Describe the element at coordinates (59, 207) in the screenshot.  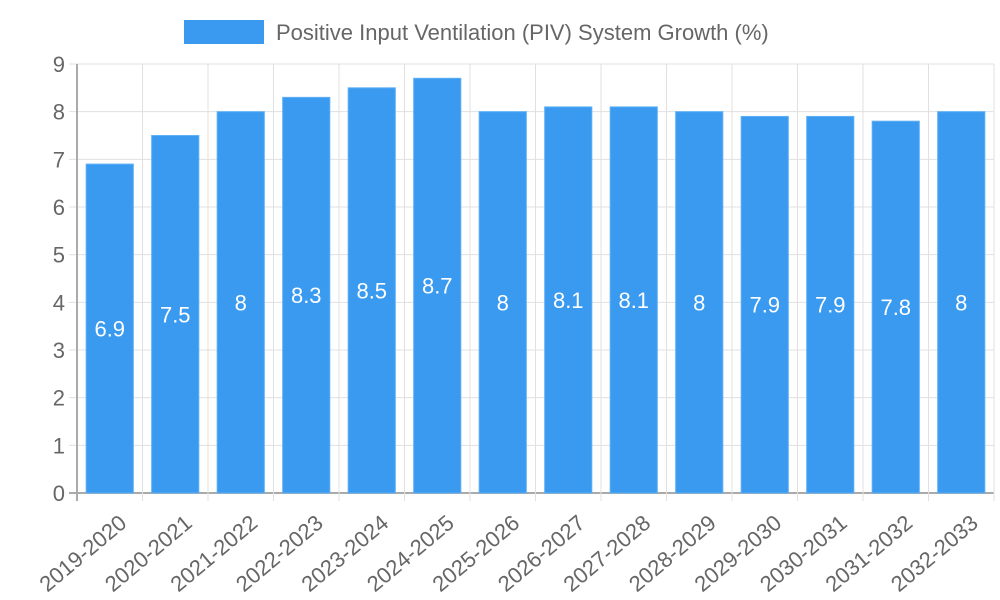
I see `y-tick-label: 6` at that location.